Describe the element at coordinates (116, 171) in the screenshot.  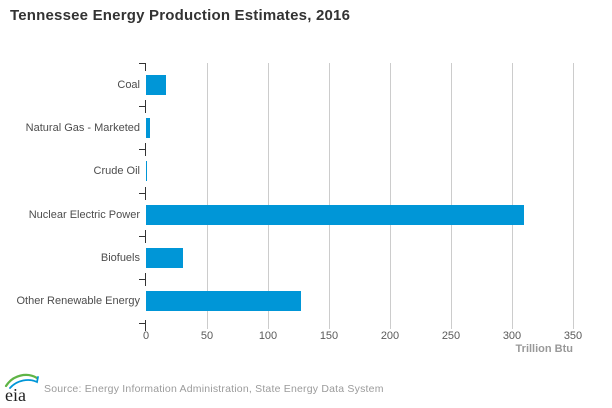
I see `category-label-2: Crude Oil` at that location.